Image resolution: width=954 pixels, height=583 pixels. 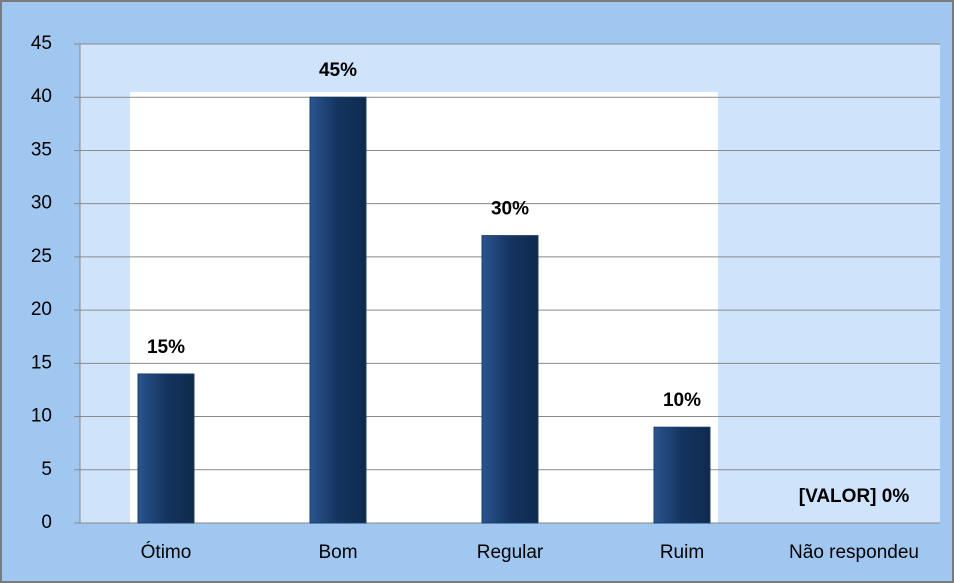 I want to click on y-tick-label: 30, so click(x=41, y=203).